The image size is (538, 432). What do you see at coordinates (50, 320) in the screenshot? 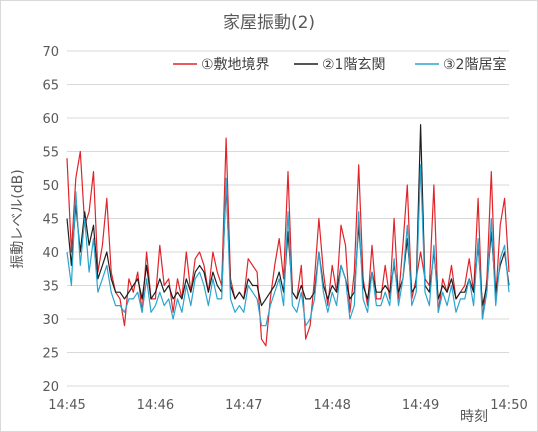
I see `y-tick-label: 30` at bounding box center [50, 320].